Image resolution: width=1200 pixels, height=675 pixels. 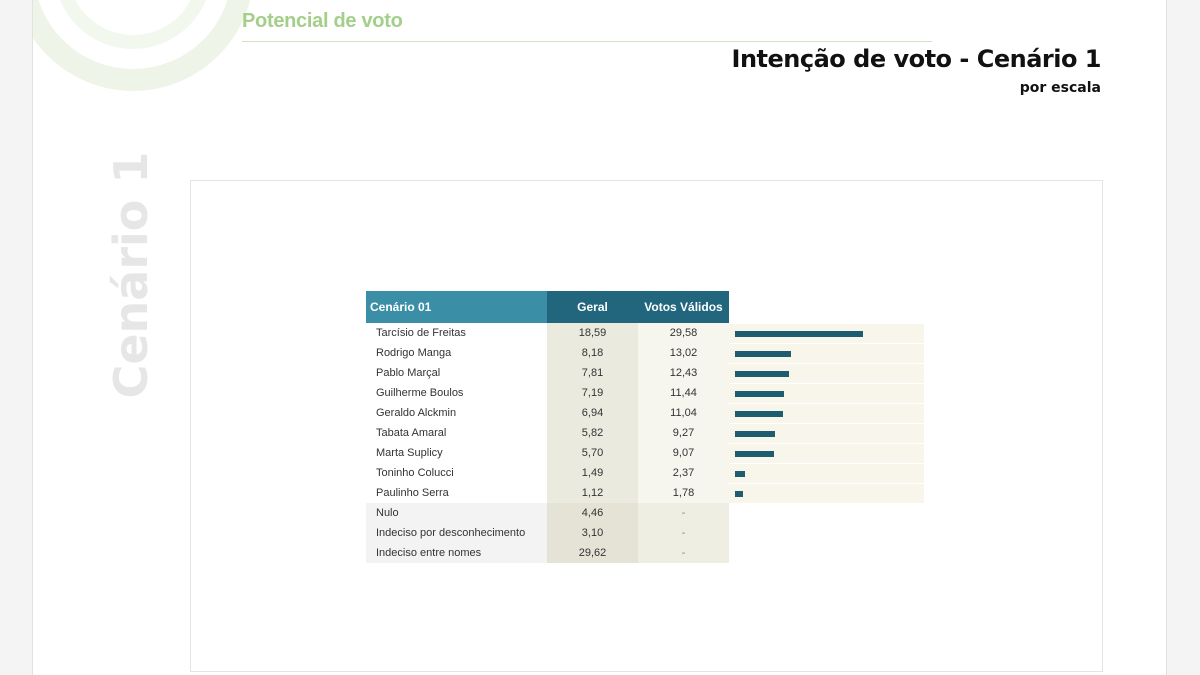 What do you see at coordinates (592, 513) in the screenshot?
I see `value-geral: 4,46` at bounding box center [592, 513].